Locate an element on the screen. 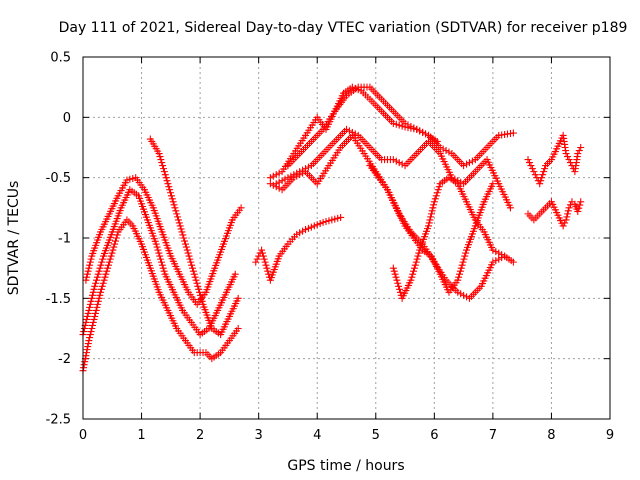 This screenshot has width=640, height=480. y-tick-label: 0 is located at coordinates (67, 118).